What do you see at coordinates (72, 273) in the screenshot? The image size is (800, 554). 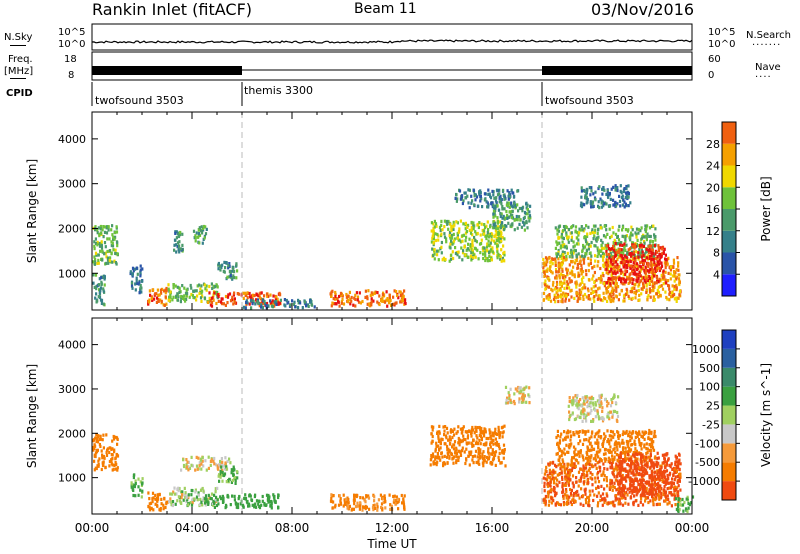 I see `y-tick-label: 1000` at bounding box center [72, 273].